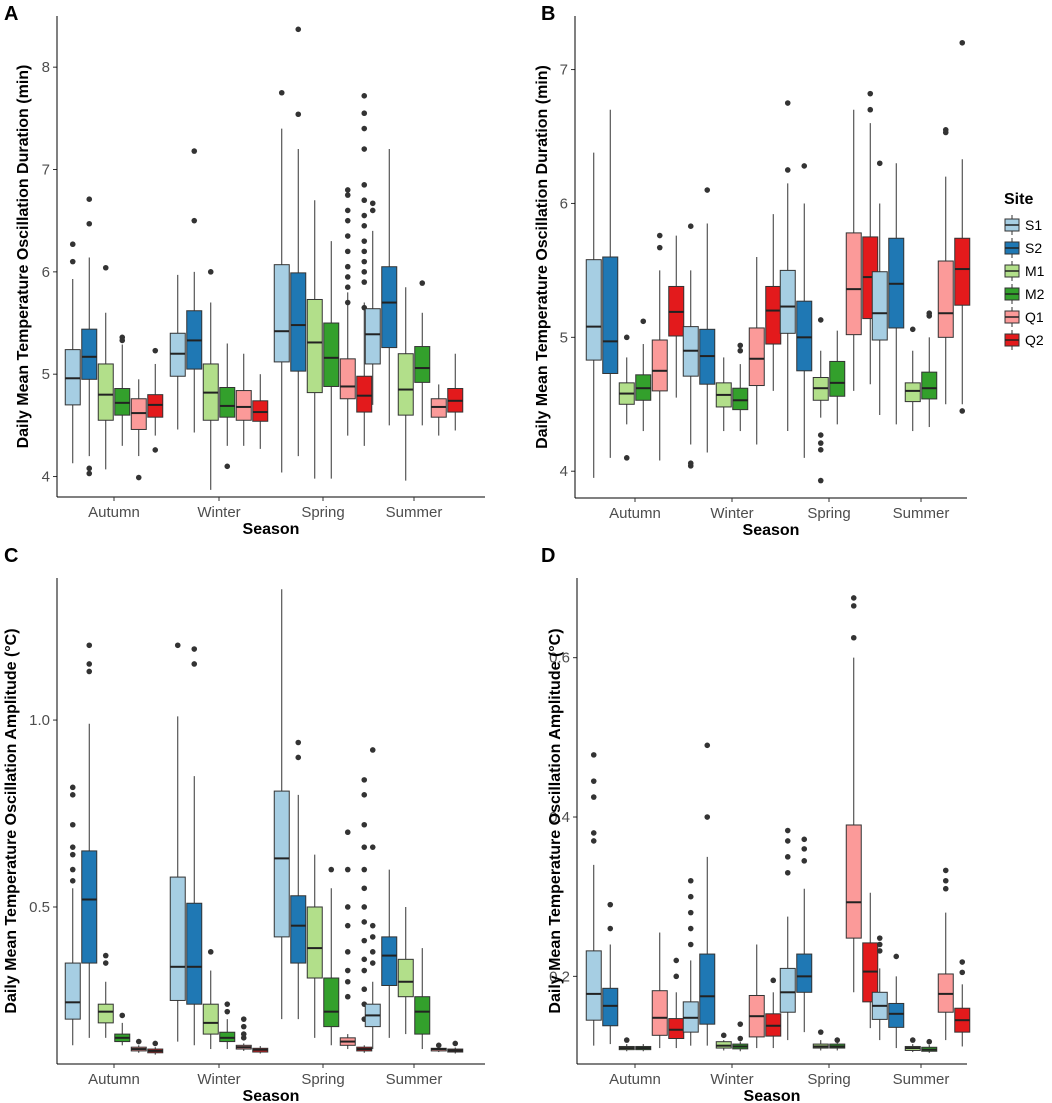  I want to click on x-tick-label: Spring, so click(828, 1079).